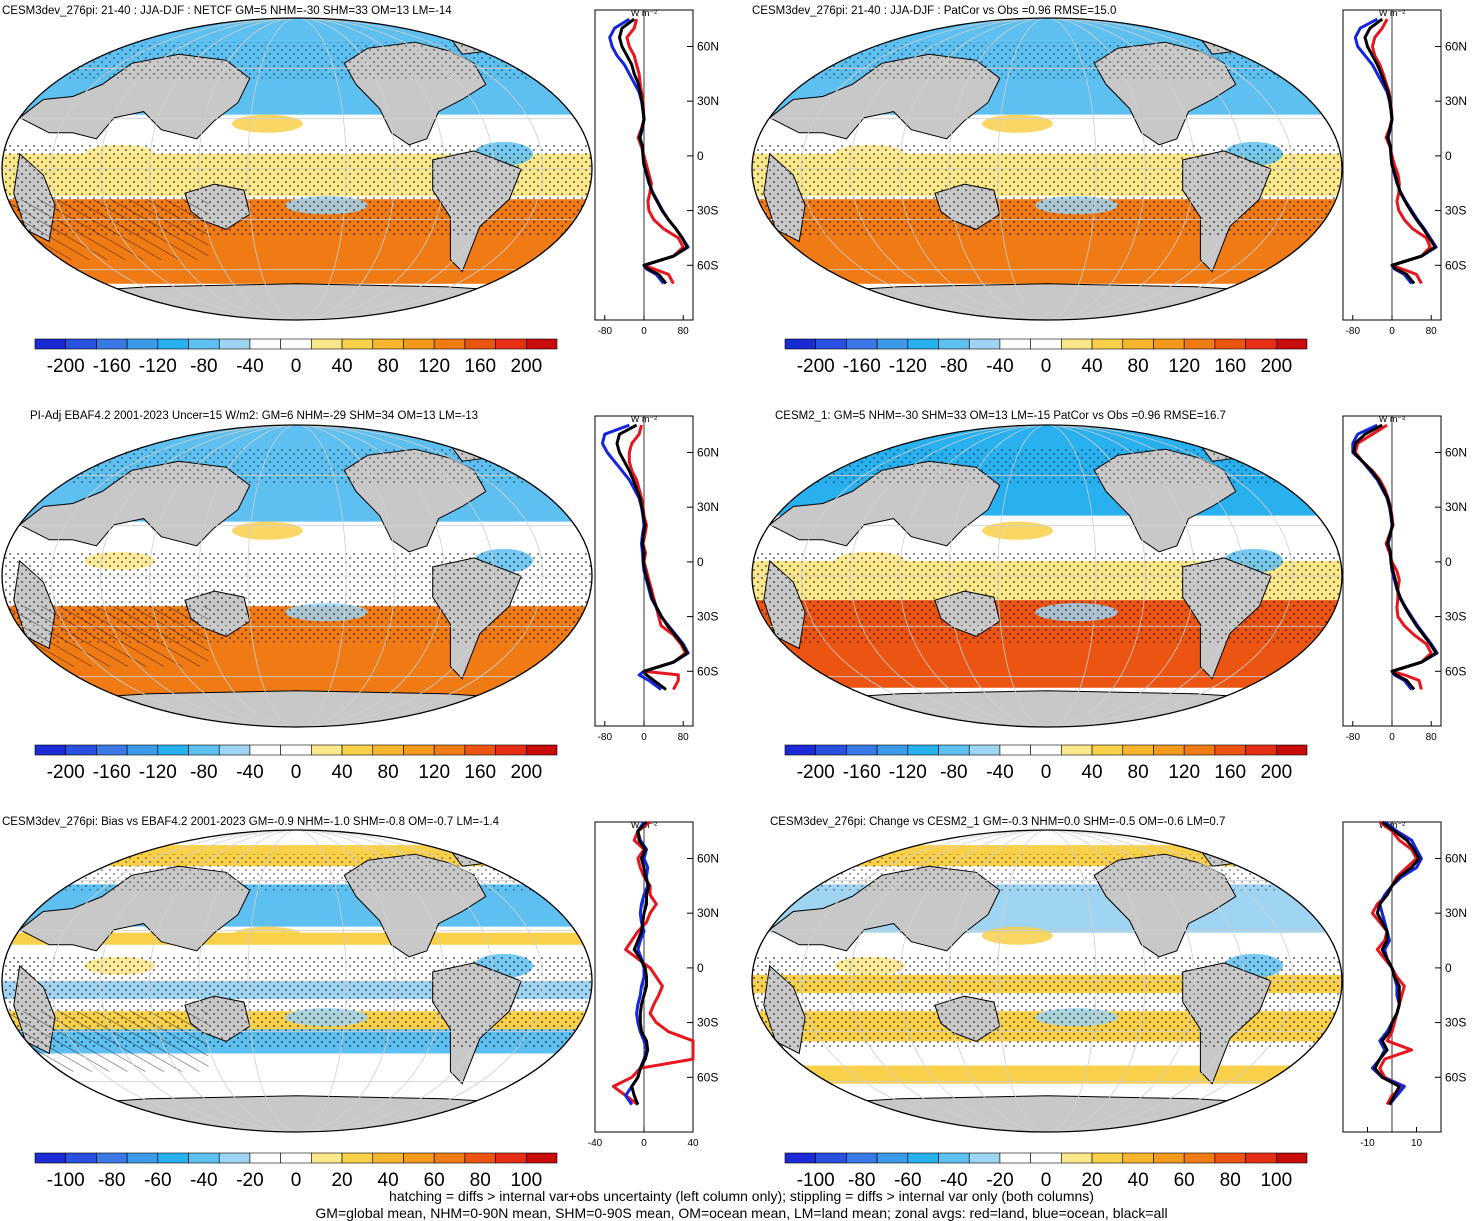  Describe the element at coordinates (66, 366) in the screenshot. I see `colorbar-label: -200` at that location.